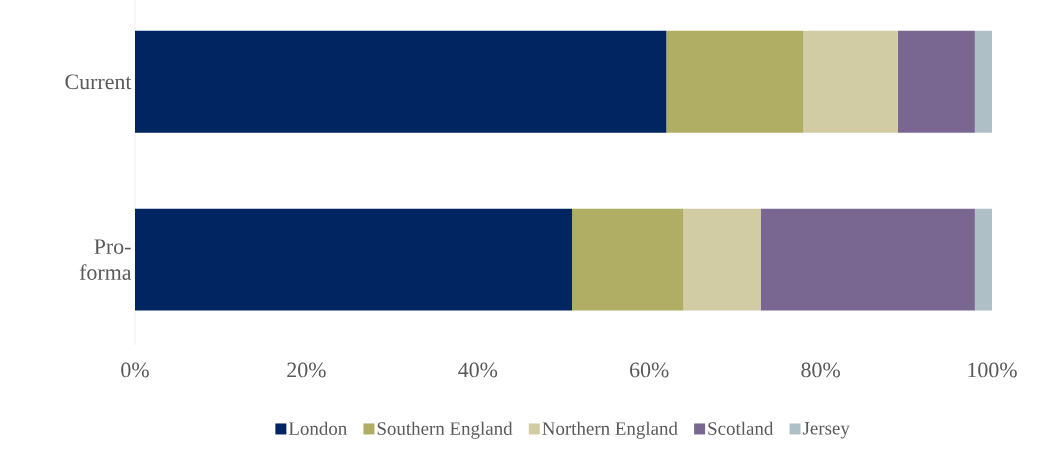  What do you see at coordinates (135, 370) in the screenshot?
I see `x-tick-label: 0%` at bounding box center [135, 370].